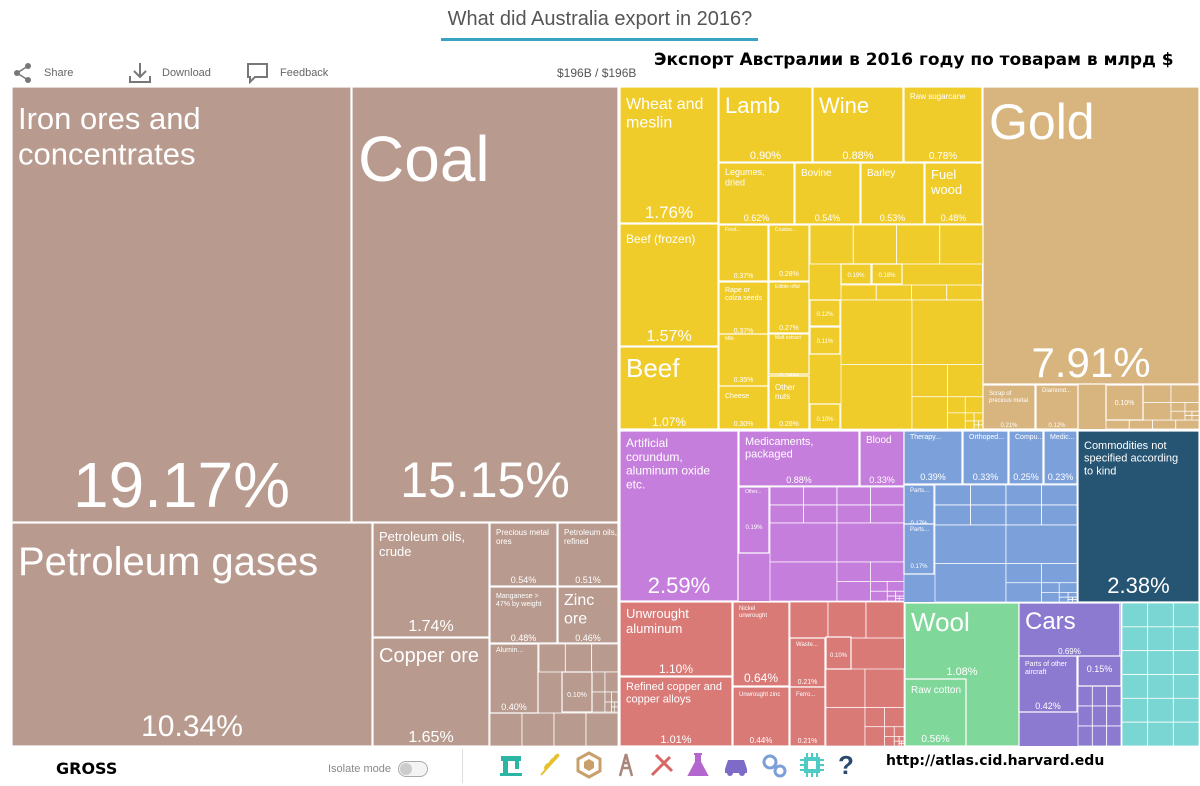 The height and width of the screenshot is (786, 1200). What do you see at coordinates (812, 765) in the screenshot?
I see `electronics-icon` at bounding box center [812, 765].